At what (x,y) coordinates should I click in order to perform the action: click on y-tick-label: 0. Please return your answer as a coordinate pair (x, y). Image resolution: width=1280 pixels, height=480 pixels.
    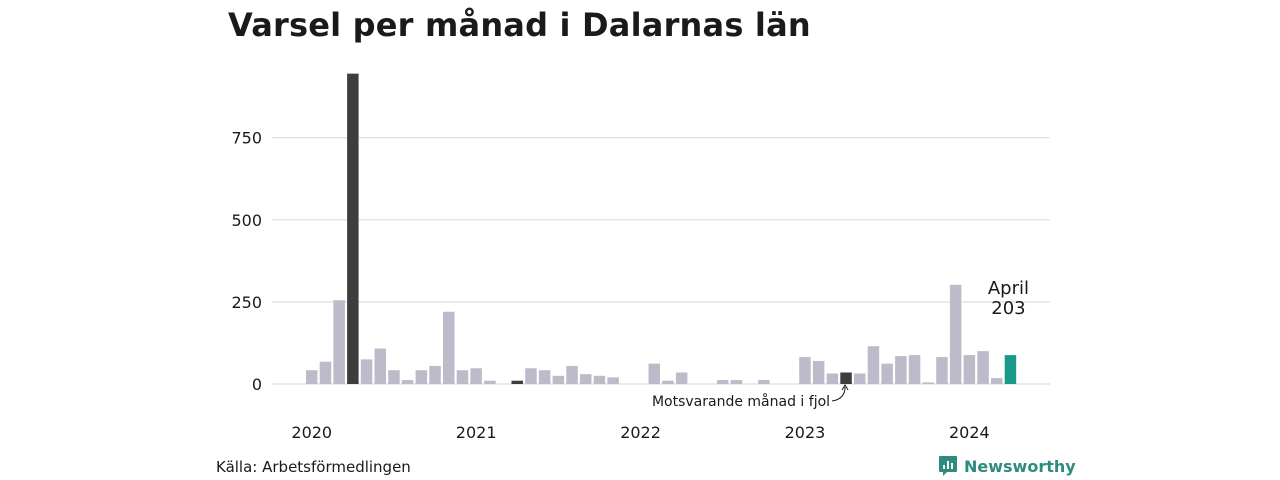
    Looking at the image, I should click on (257, 384).